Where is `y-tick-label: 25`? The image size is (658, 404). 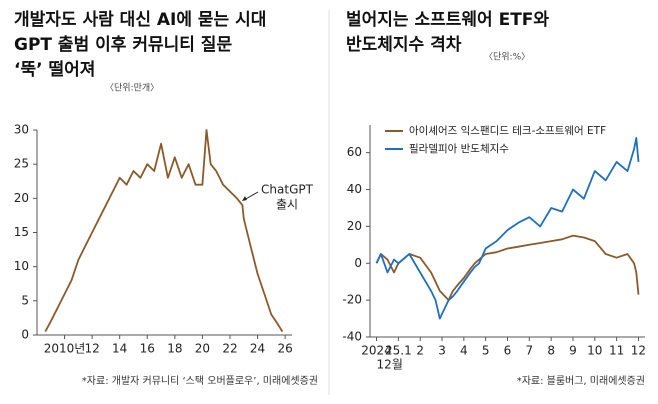 y-tick-label: 25 is located at coordinates (21, 164).